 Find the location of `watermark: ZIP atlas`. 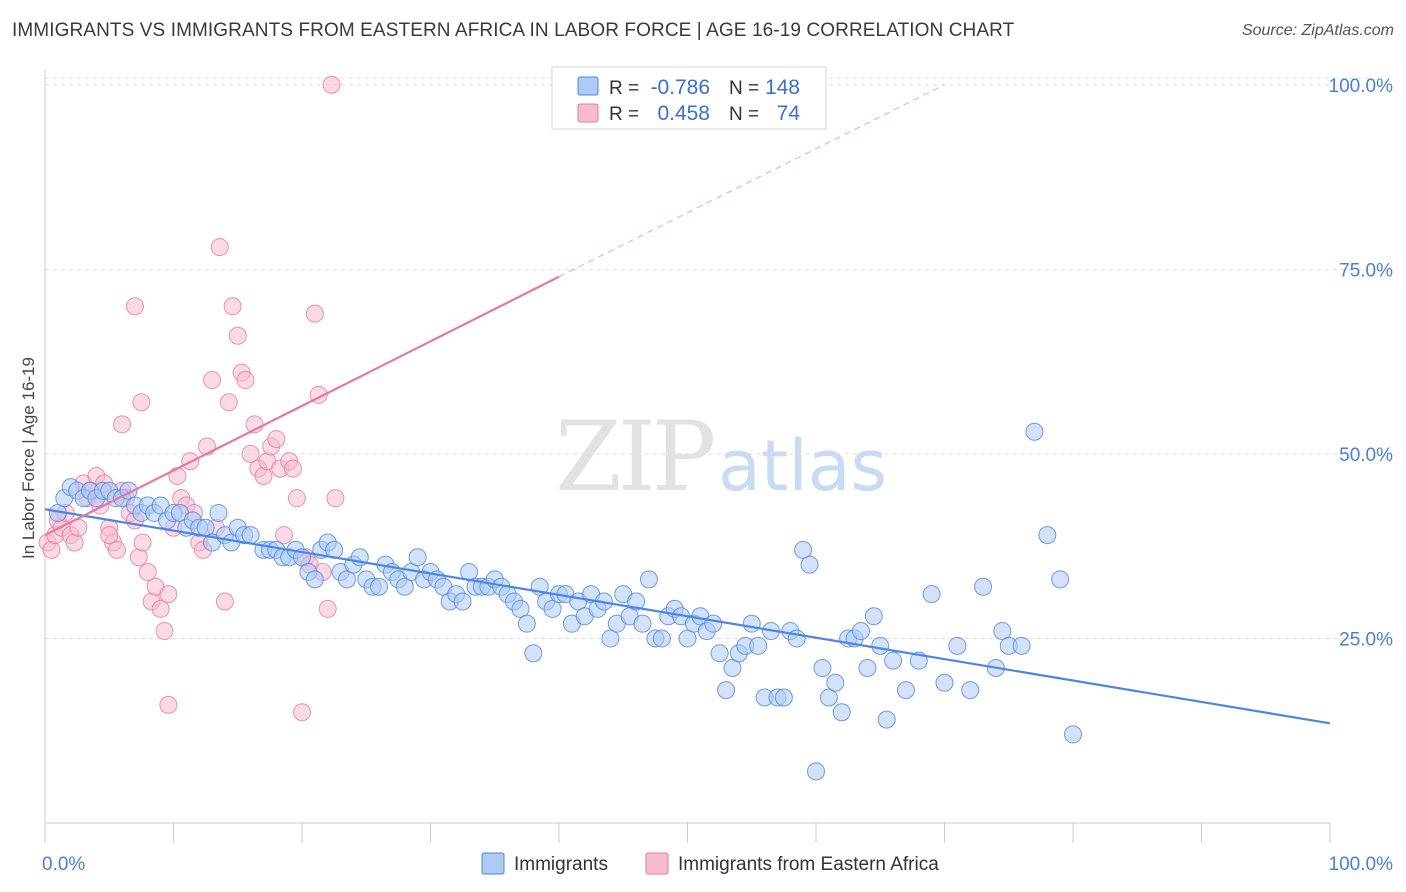

watermark: ZIP atlas is located at coordinates (721, 457).